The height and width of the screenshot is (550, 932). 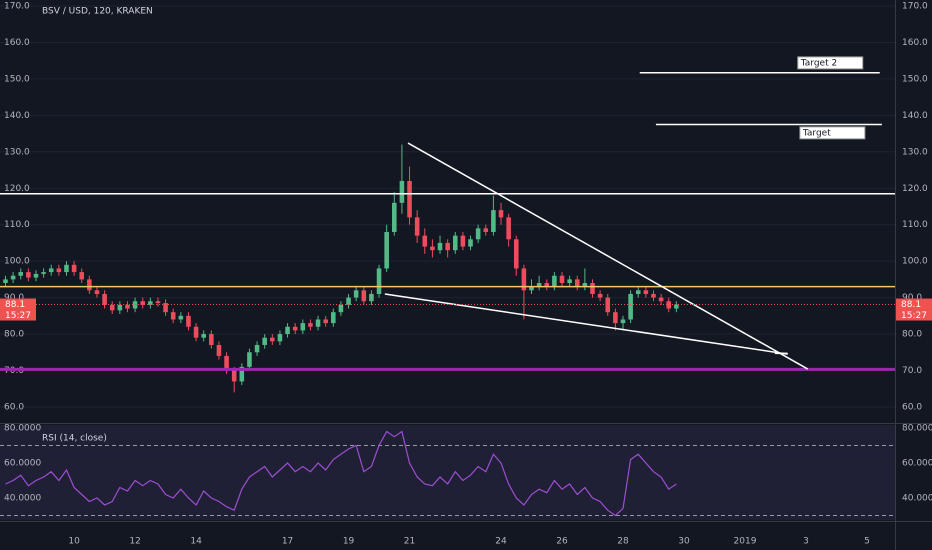 What do you see at coordinates (915, 152) in the screenshot?
I see `y-tick-label: 130.0` at bounding box center [915, 152].